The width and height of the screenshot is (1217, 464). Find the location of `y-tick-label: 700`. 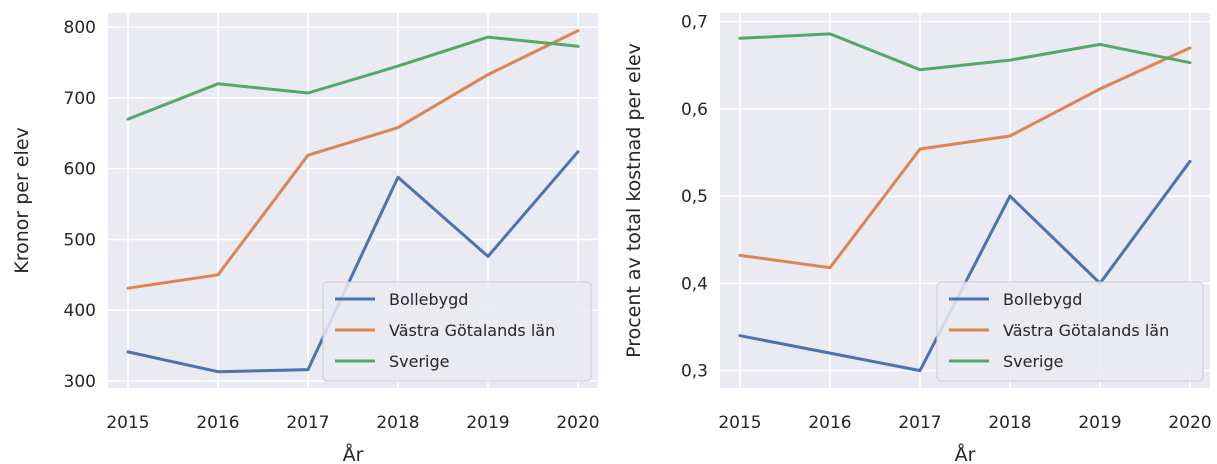

y-tick-label: 700 is located at coordinates (80, 99).